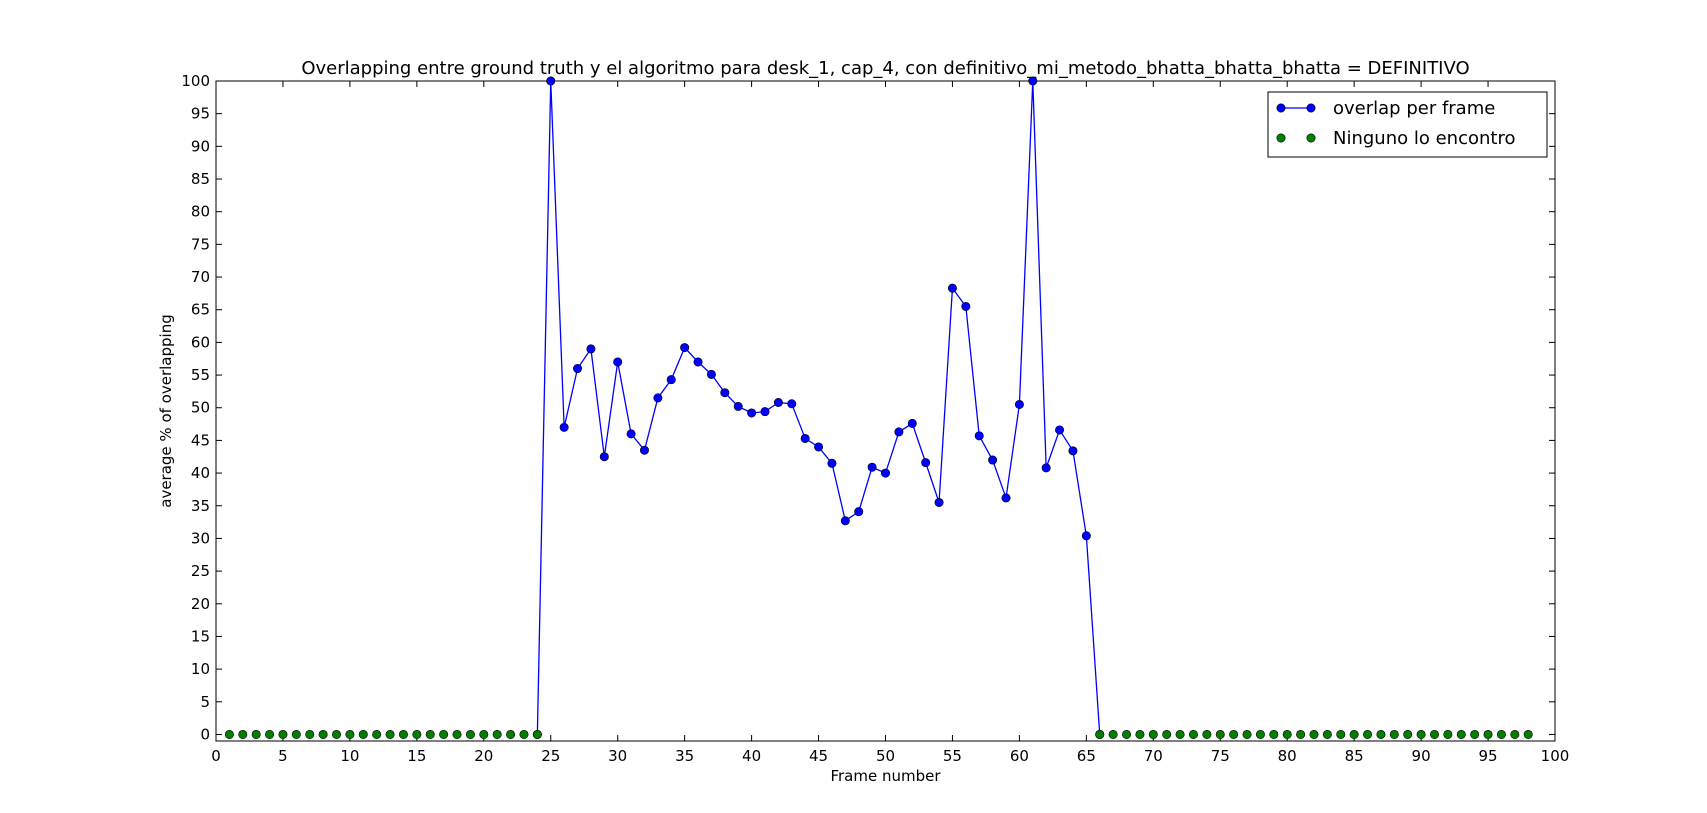 This screenshot has width=1707, height=813. Describe the element at coordinates (952, 756) in the screenshot. I see `x-tick-label: 55` at that location.